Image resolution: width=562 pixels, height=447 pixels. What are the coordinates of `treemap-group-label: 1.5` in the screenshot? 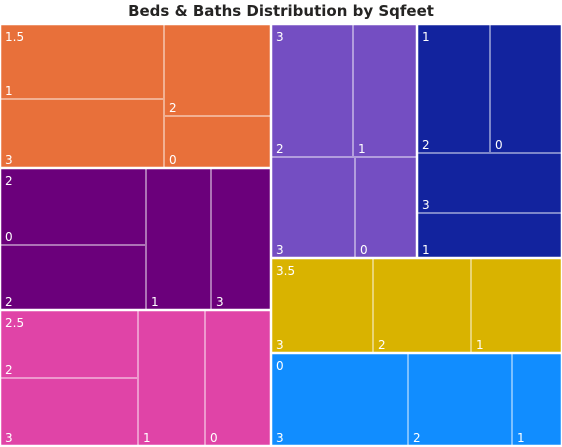 It's located at (14, 37).